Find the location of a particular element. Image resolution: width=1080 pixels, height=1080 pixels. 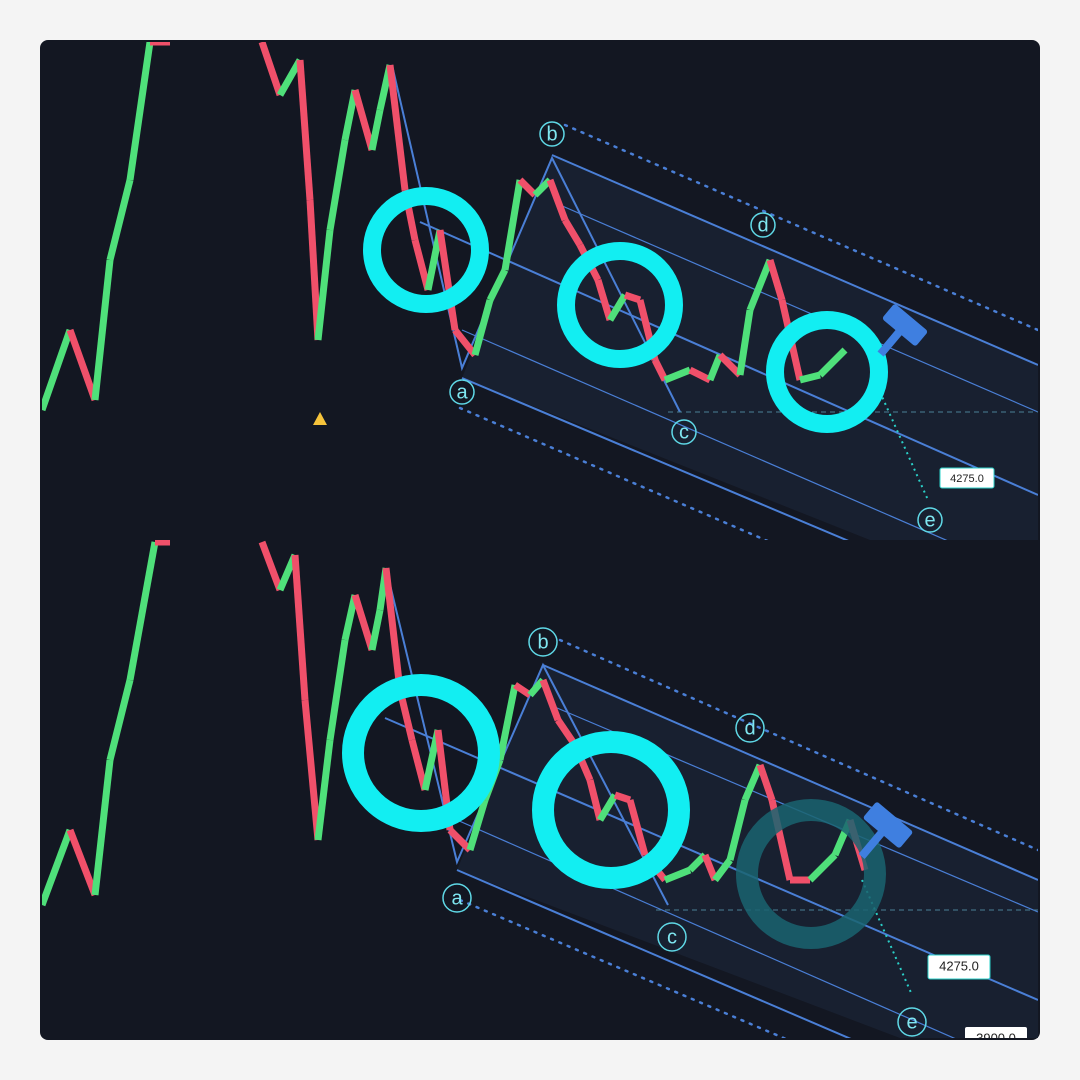

price-label: 3900.0 is located at coordinates (996, 1037).